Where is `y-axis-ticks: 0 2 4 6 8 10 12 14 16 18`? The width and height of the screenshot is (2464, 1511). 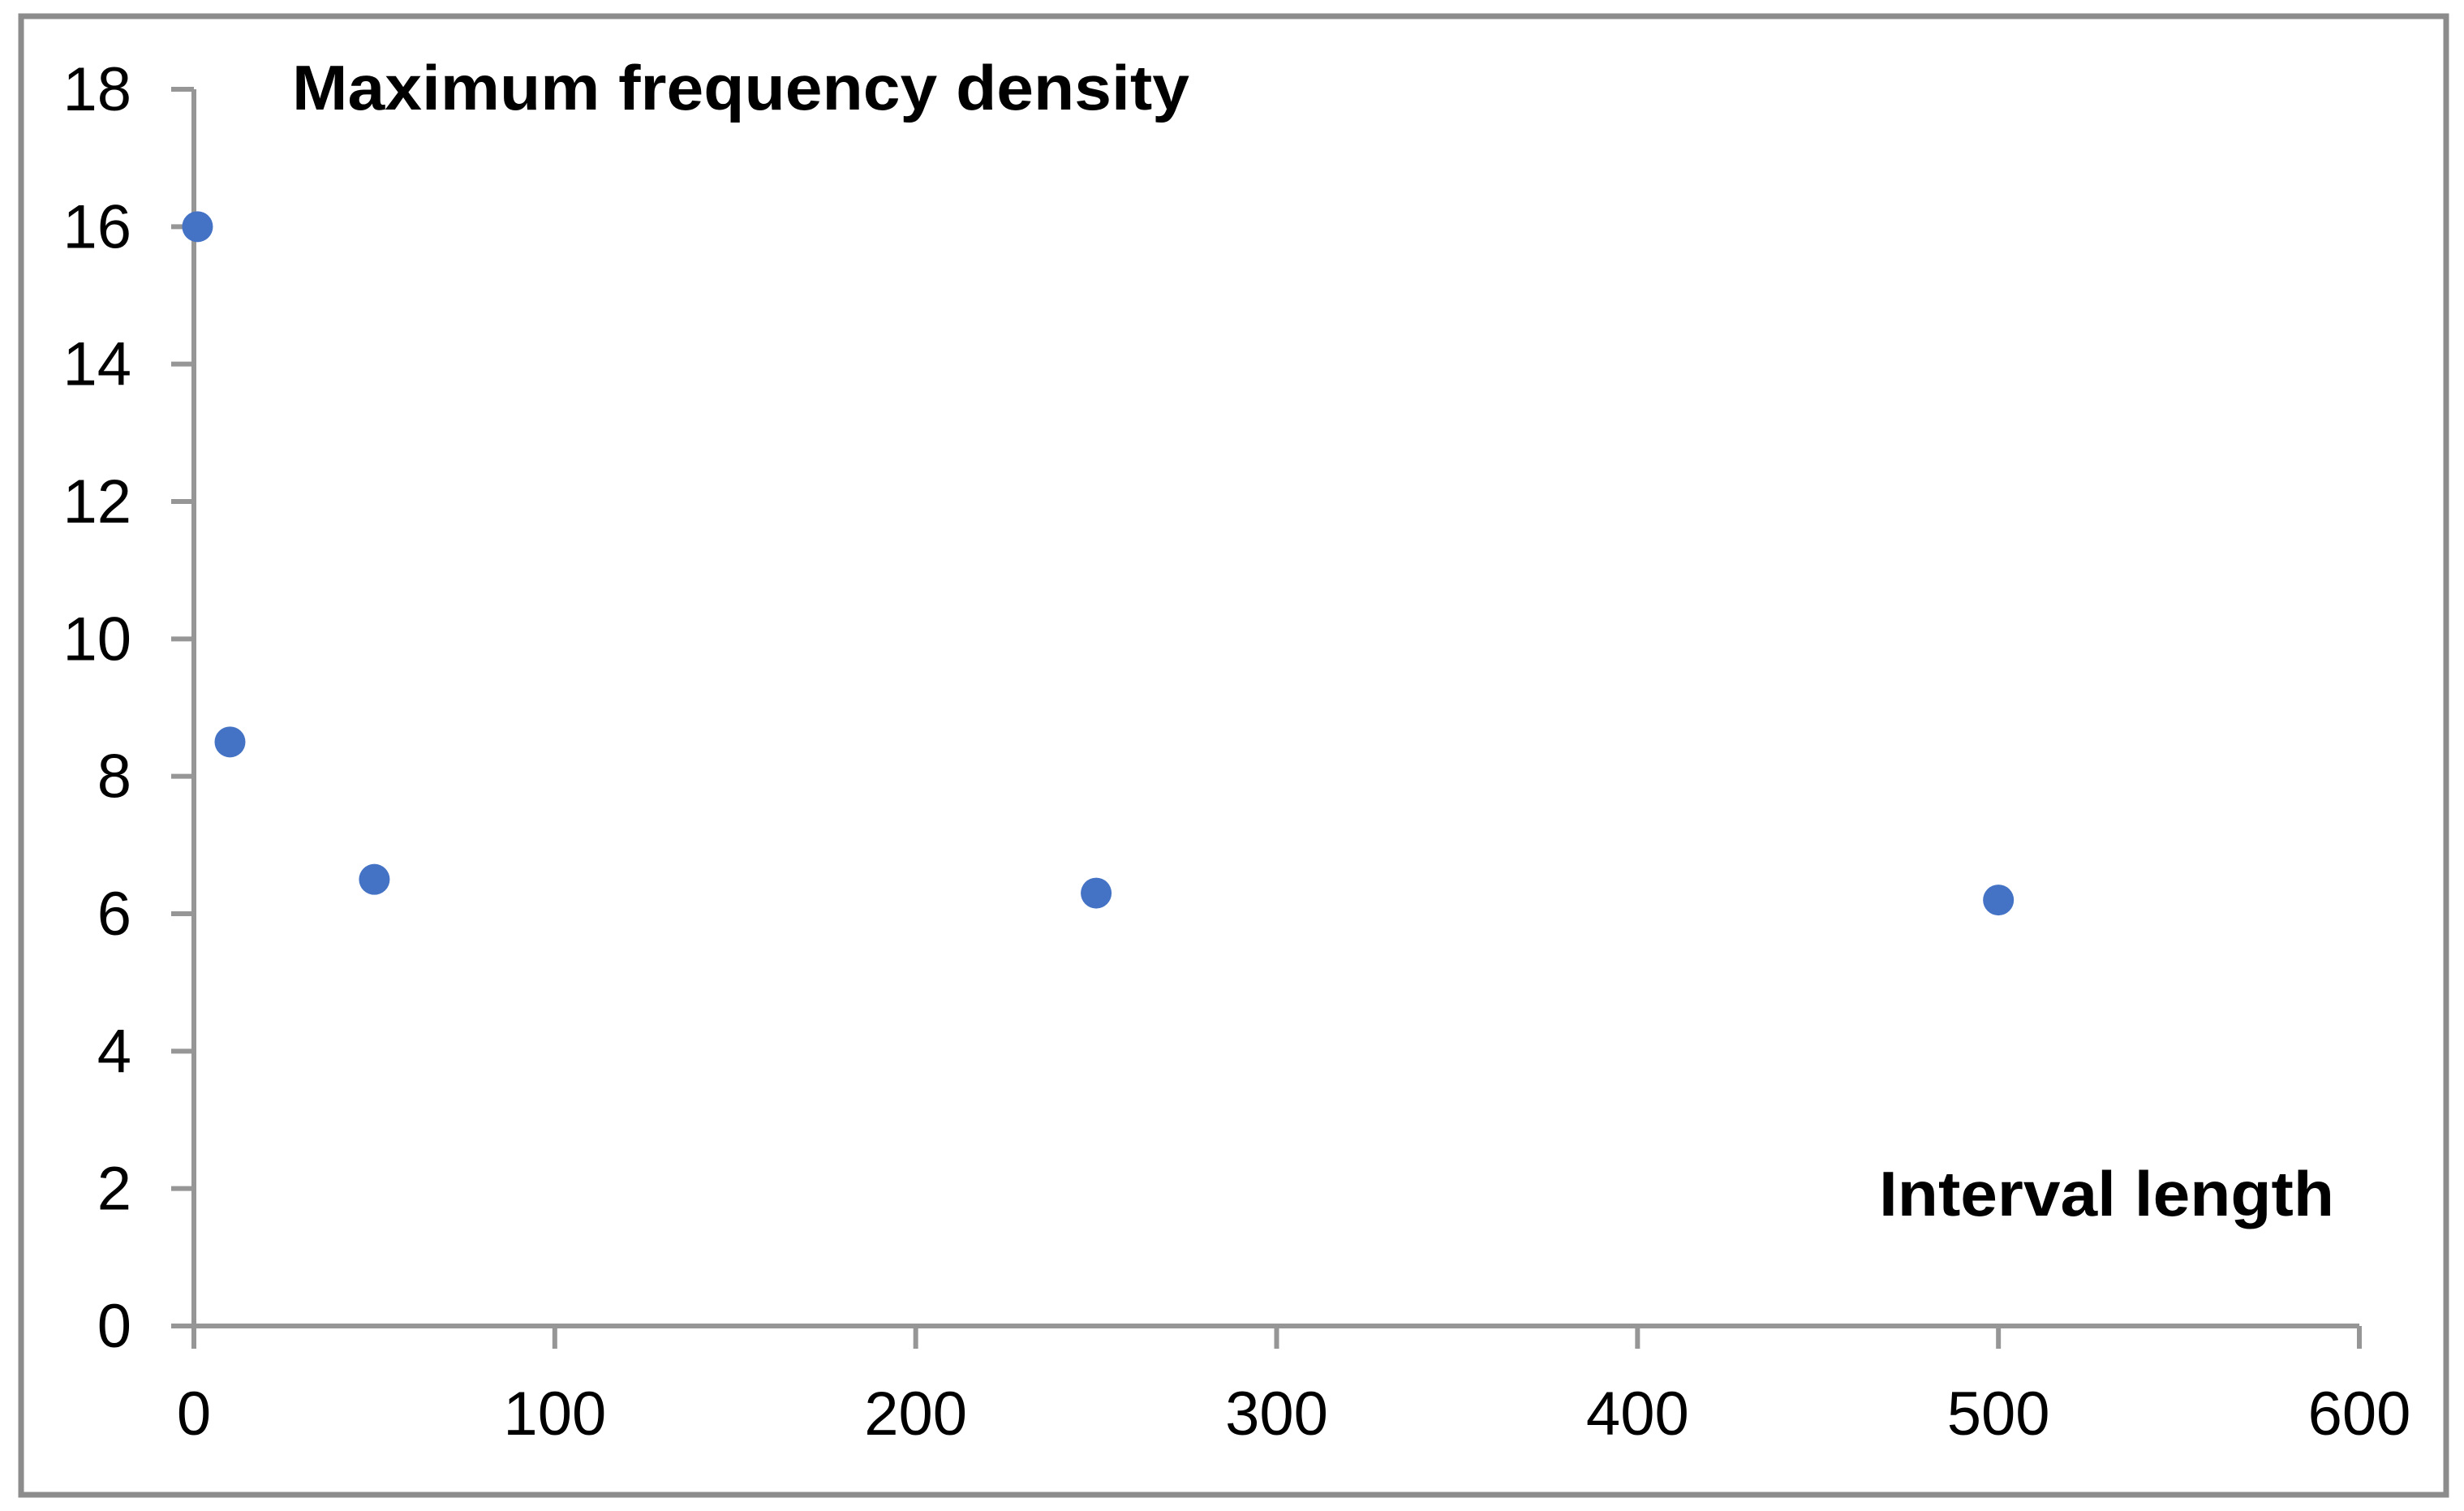 y-axis-ticks: 0 2 4 6 8 10 12 14 16 18 is located at coordinates (128, 708).